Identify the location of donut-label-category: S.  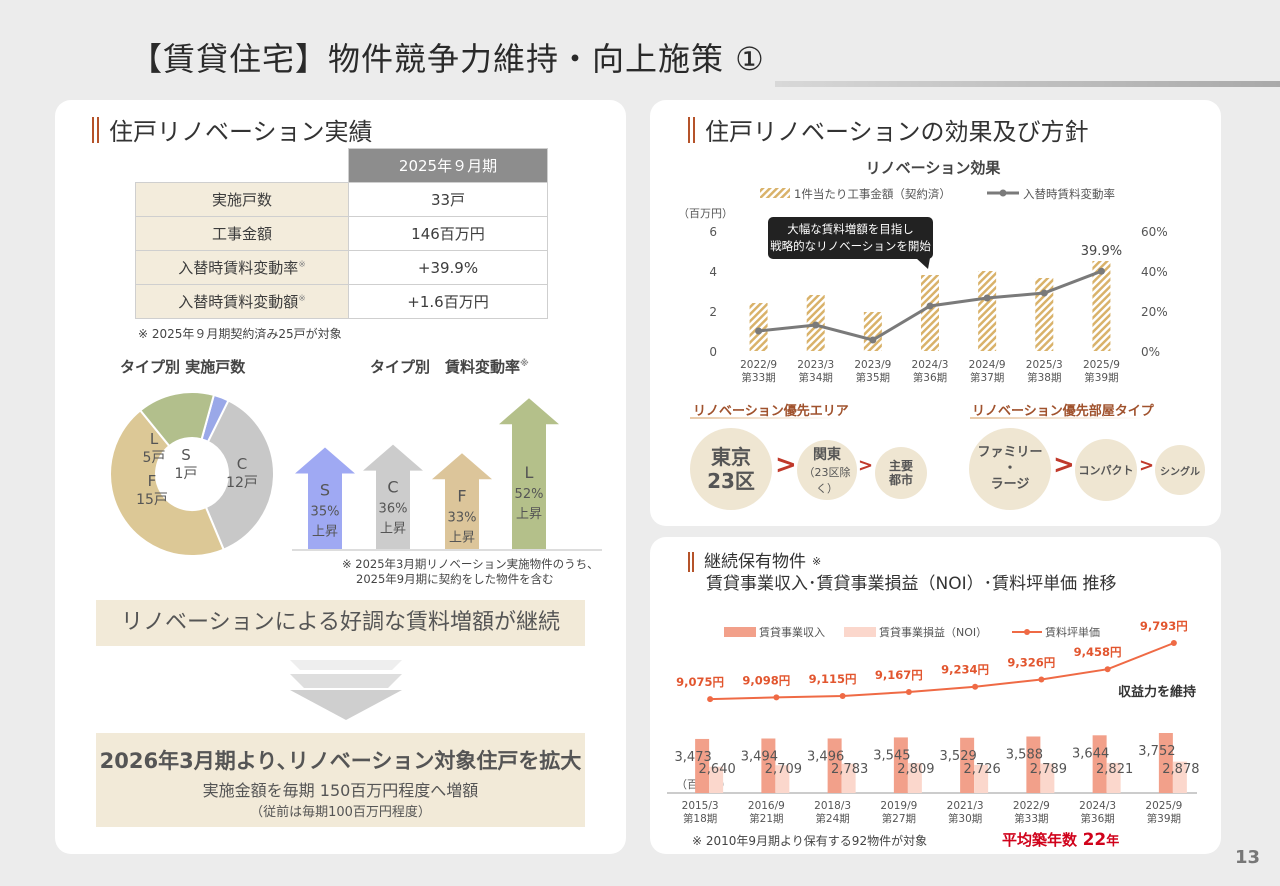
(186, 455).